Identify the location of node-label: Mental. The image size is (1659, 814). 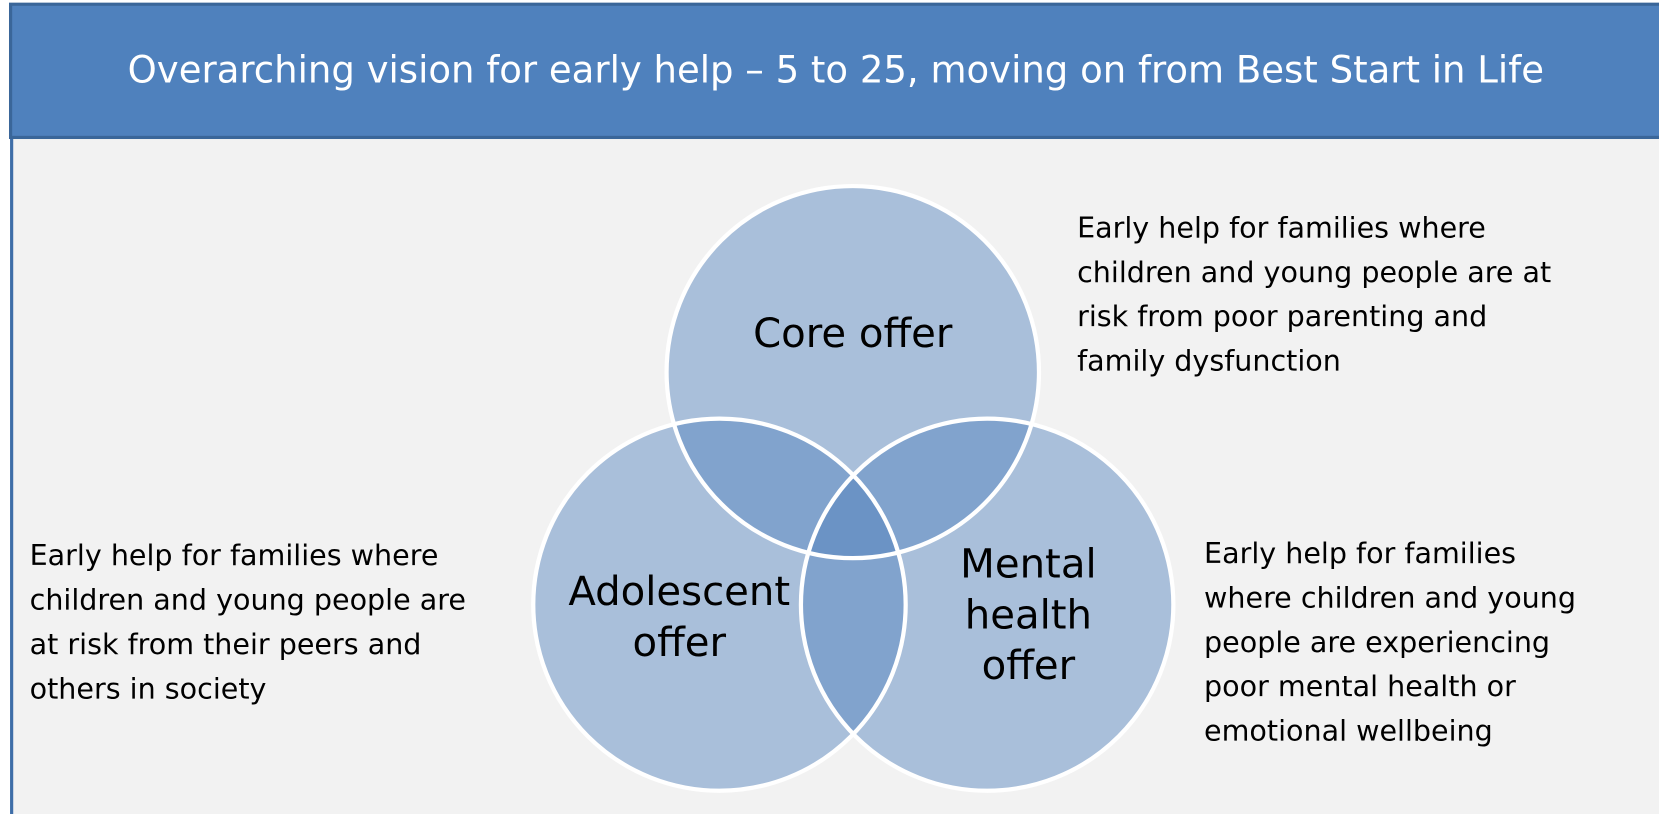
(1028, 565).